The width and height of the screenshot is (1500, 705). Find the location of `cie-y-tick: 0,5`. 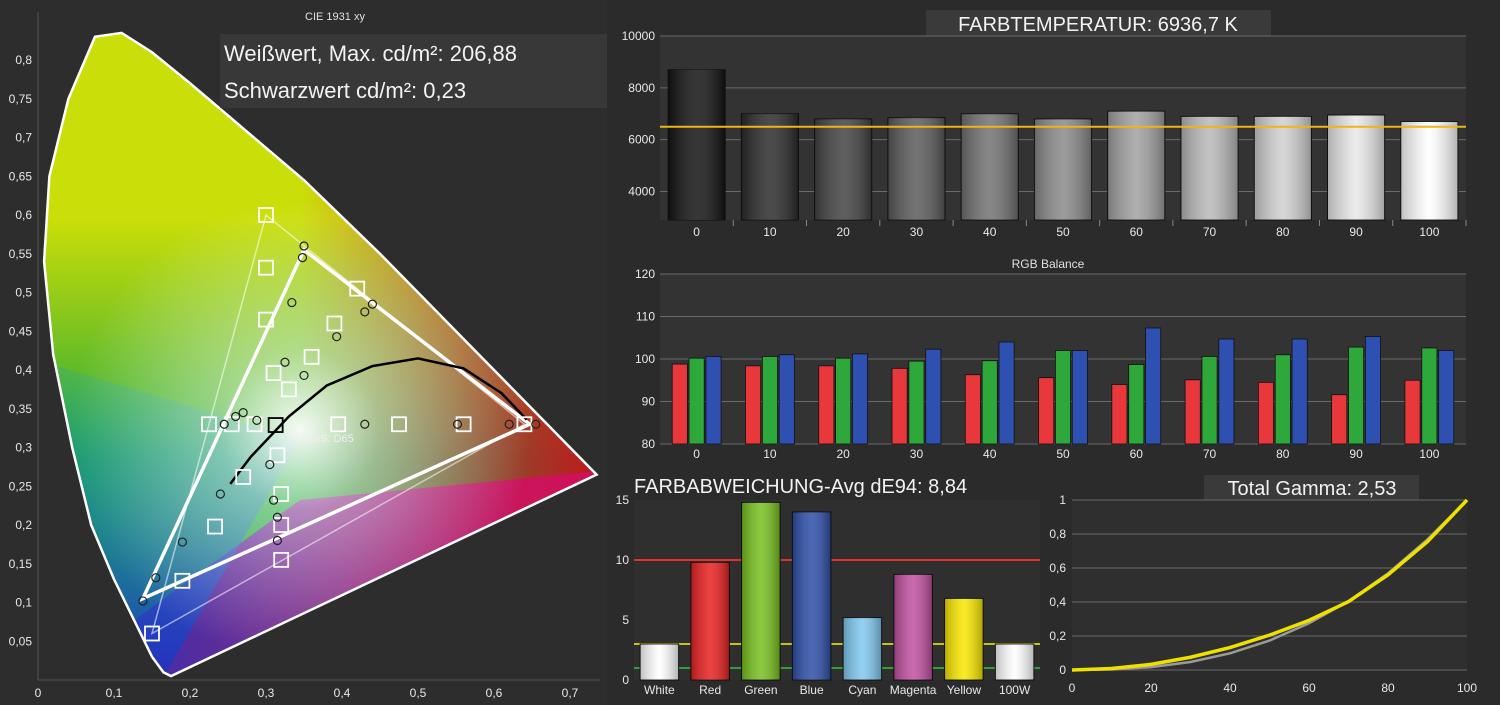

cie-y-tick: 0,5 is located at coordinates (23, 293).